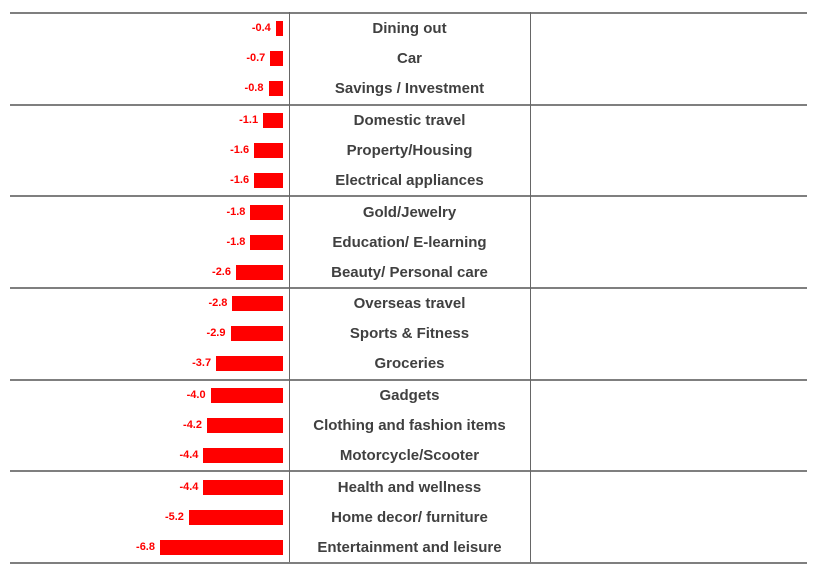 This screenshot has width=822, height=572. What do you see at coordinates (408, 272) in the screenshot?
I see `bar-row: -2.6 Beauty/ Personal care` at bounding box center [408, 272].